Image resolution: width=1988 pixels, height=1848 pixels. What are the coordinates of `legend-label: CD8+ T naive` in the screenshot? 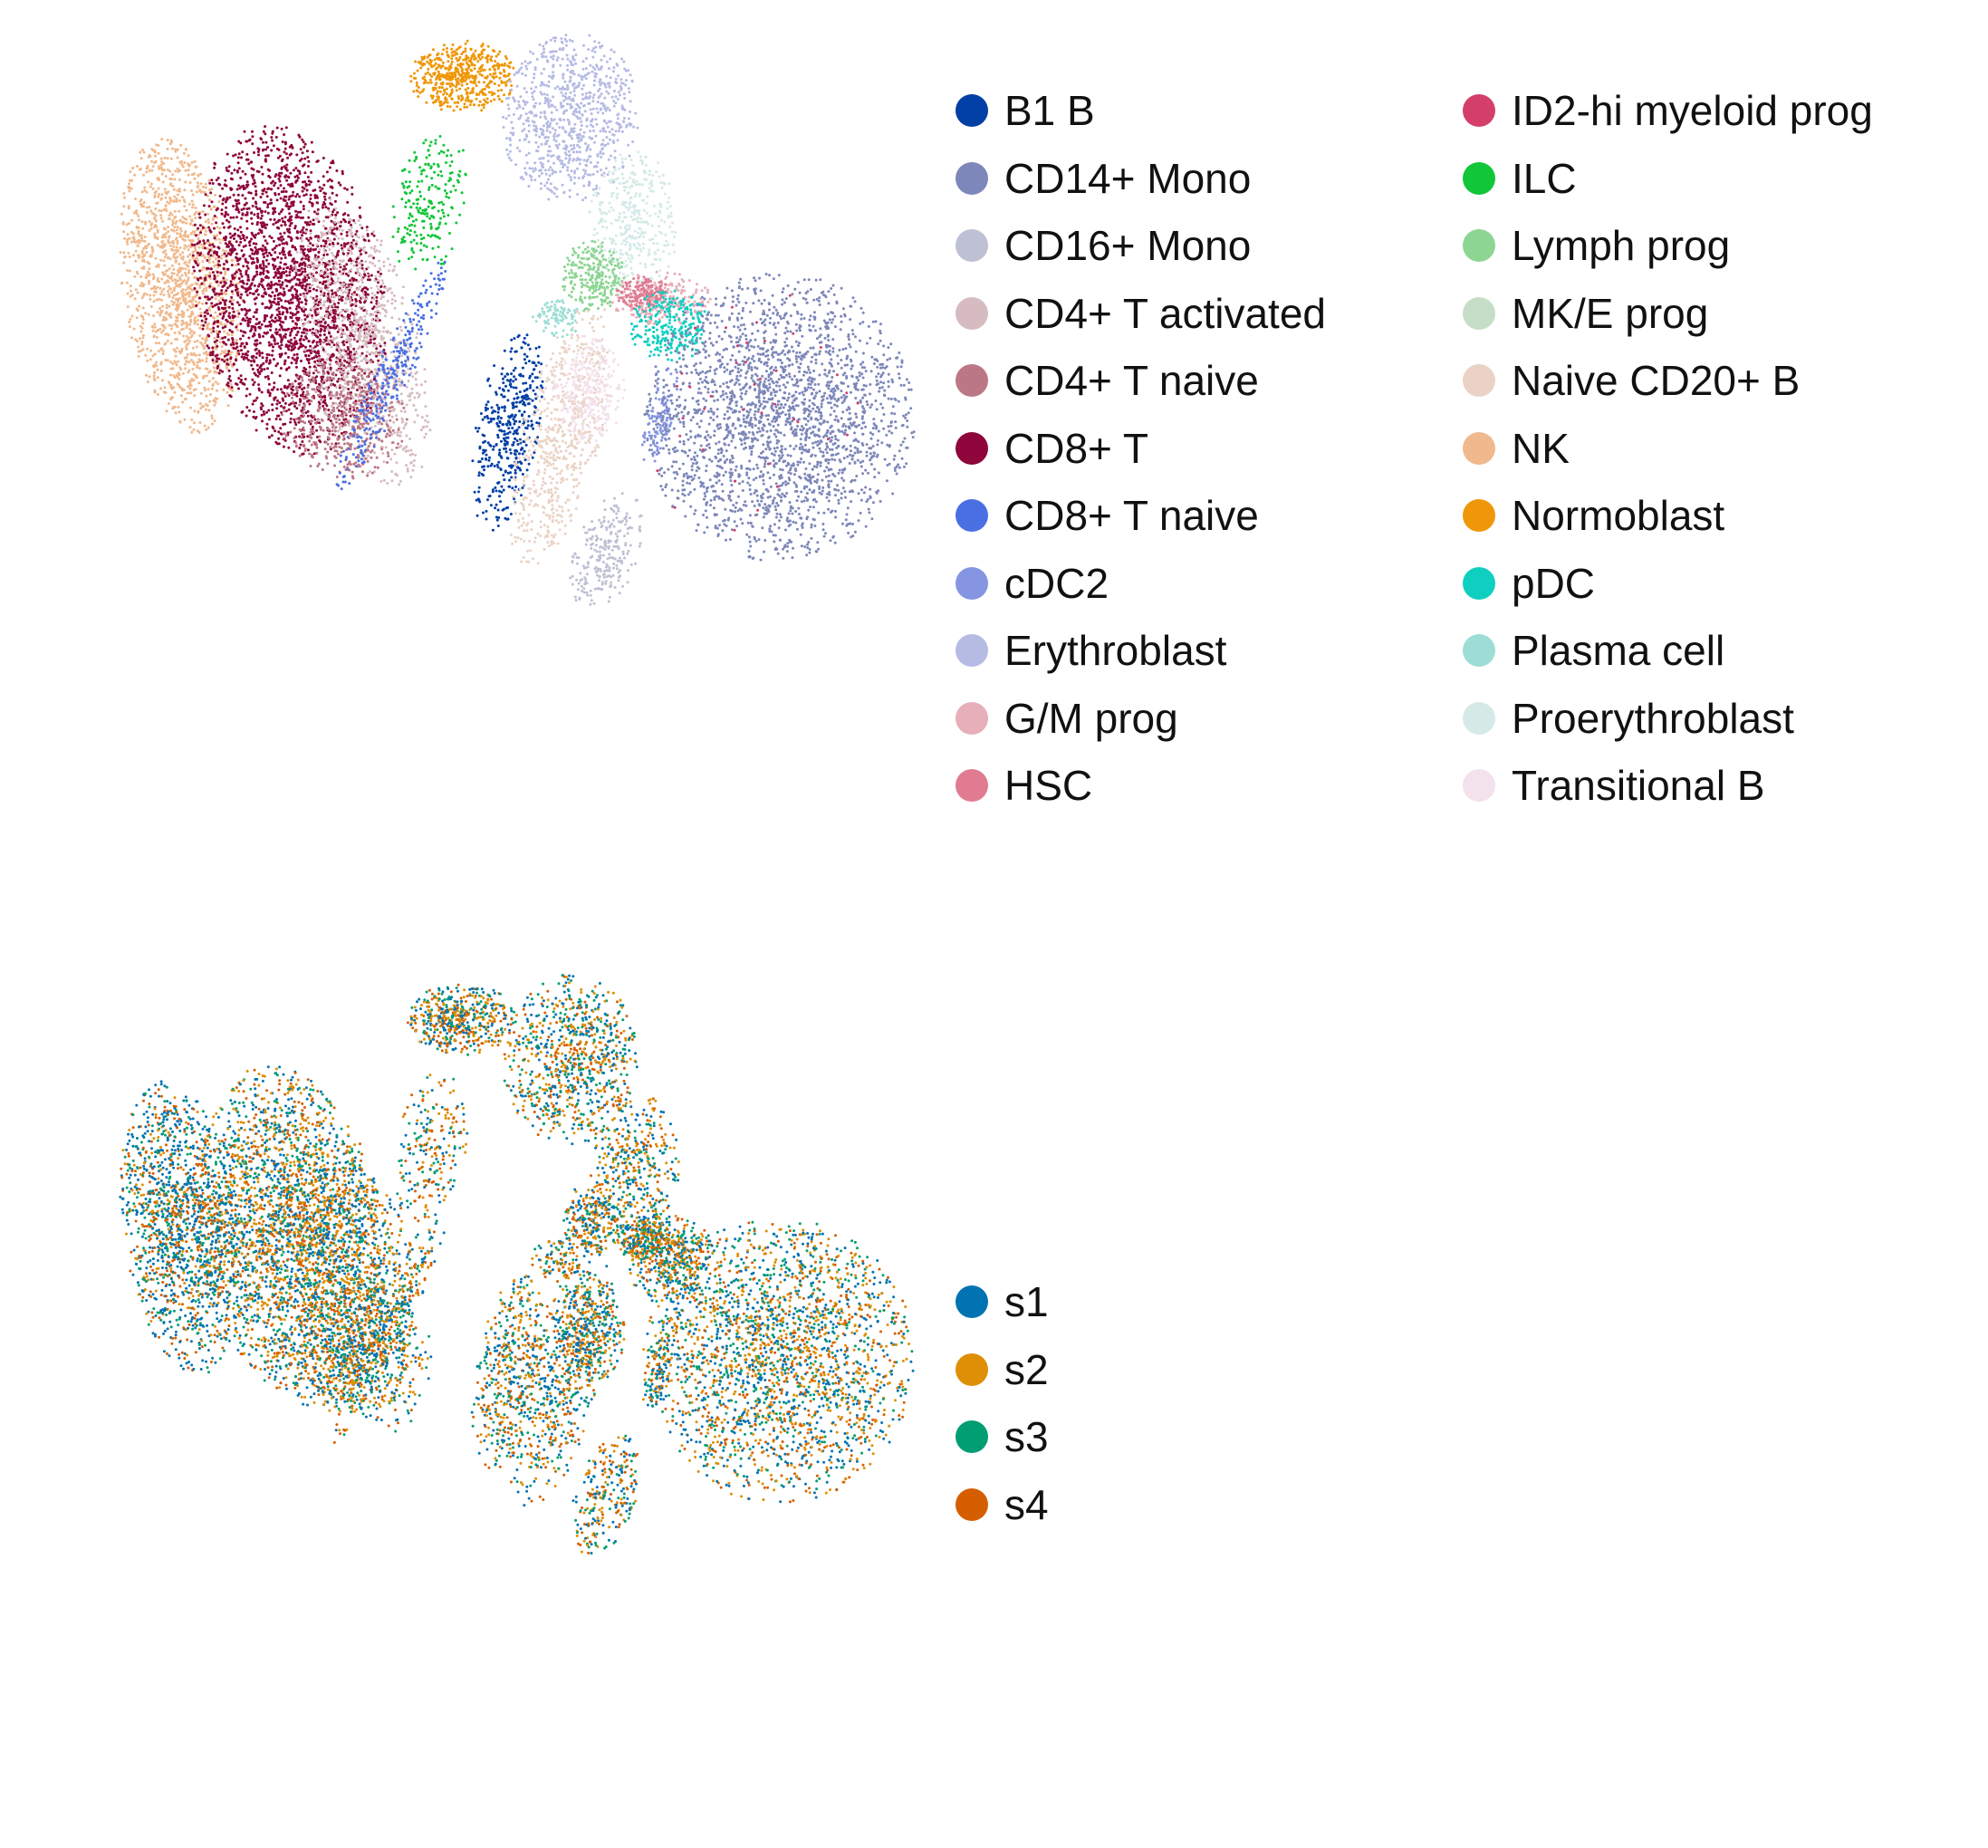 It's located at (1131, 515).